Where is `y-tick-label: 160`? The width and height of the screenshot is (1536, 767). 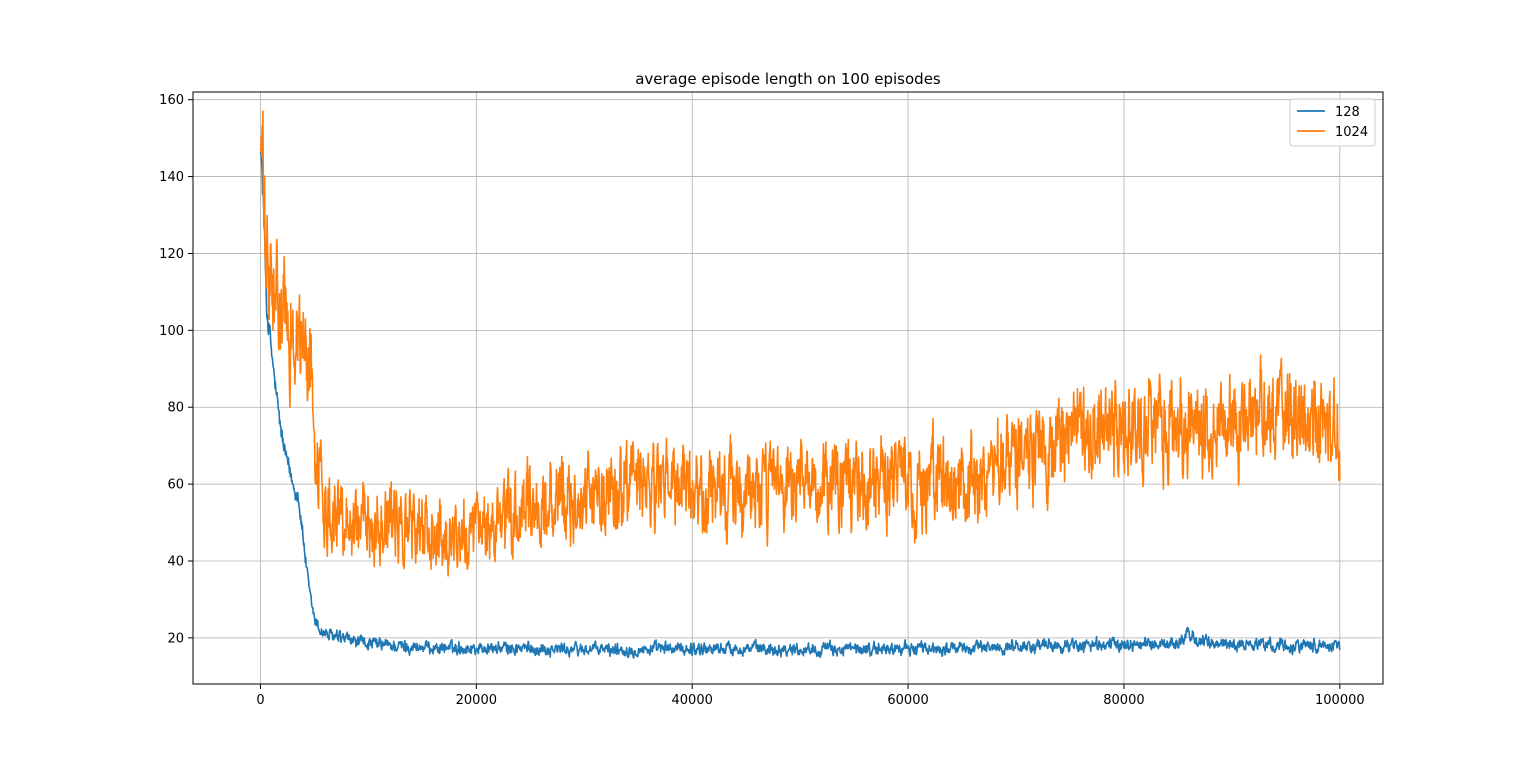 y-tick-label: 160 is located at coordinates (171, 100).